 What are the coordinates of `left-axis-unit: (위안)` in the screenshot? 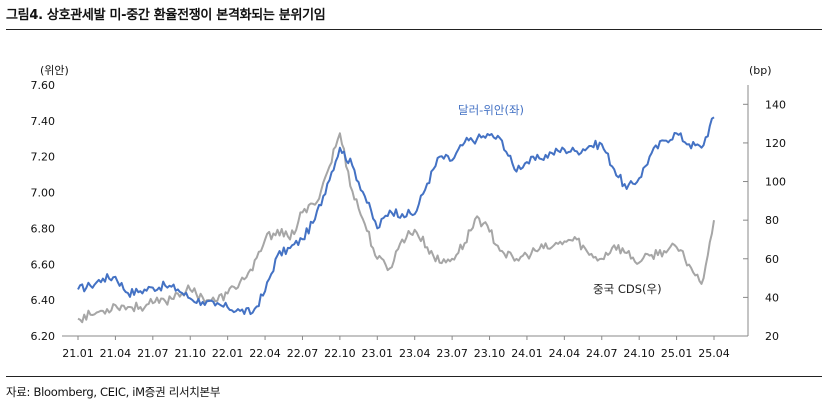 It's located at (54, 70).